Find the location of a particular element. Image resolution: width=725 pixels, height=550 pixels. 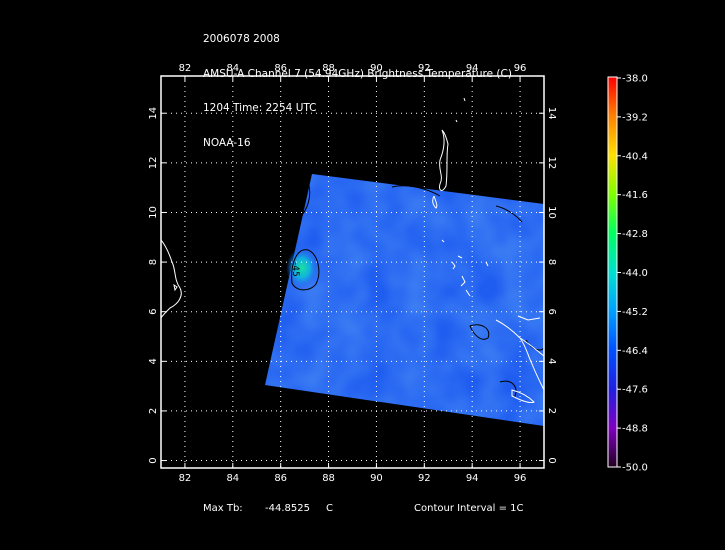

max-tb-unit: C is located at coordinates (329, 508).